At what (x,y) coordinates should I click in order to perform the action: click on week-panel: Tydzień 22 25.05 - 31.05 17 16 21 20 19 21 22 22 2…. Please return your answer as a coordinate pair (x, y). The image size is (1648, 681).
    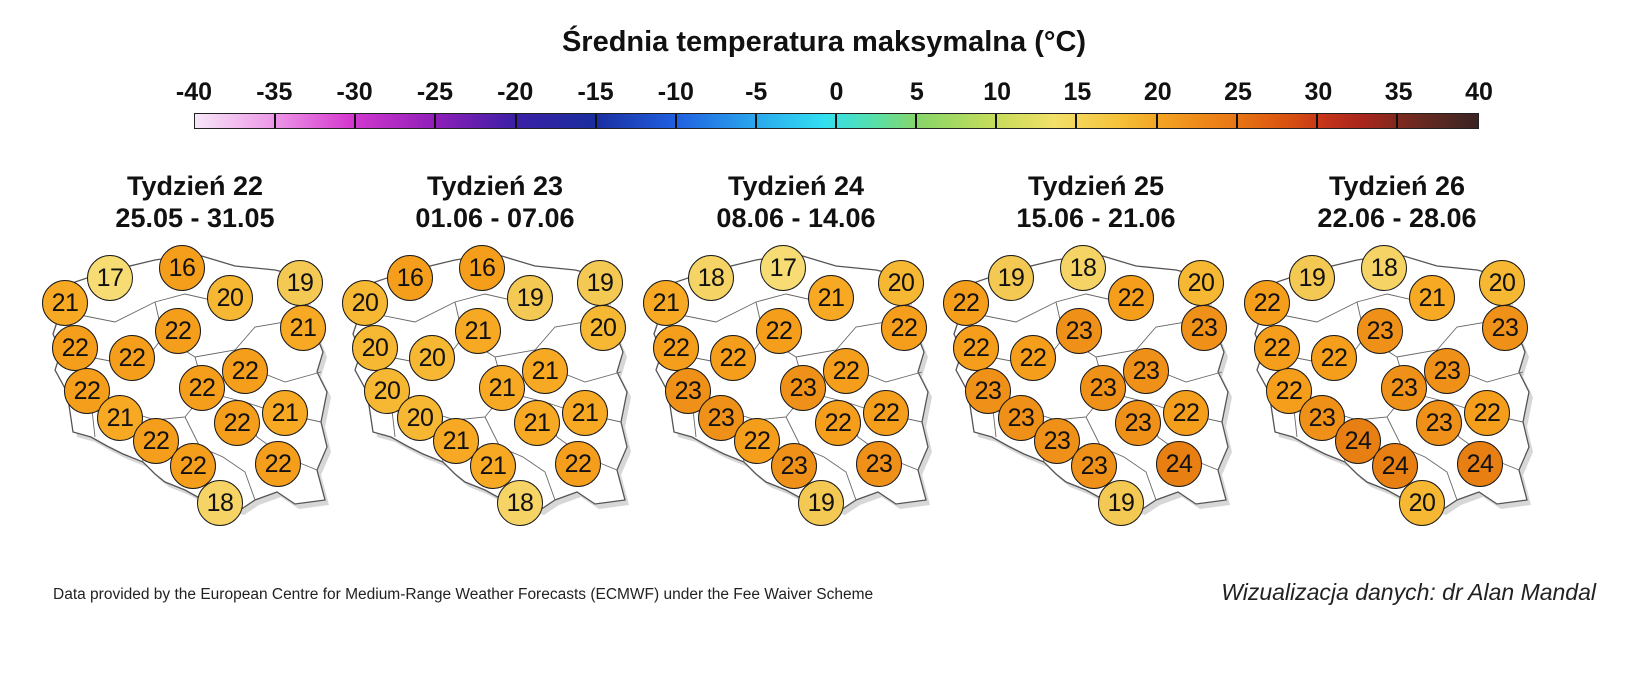
    Looking at the image, I should click on (193, 355).